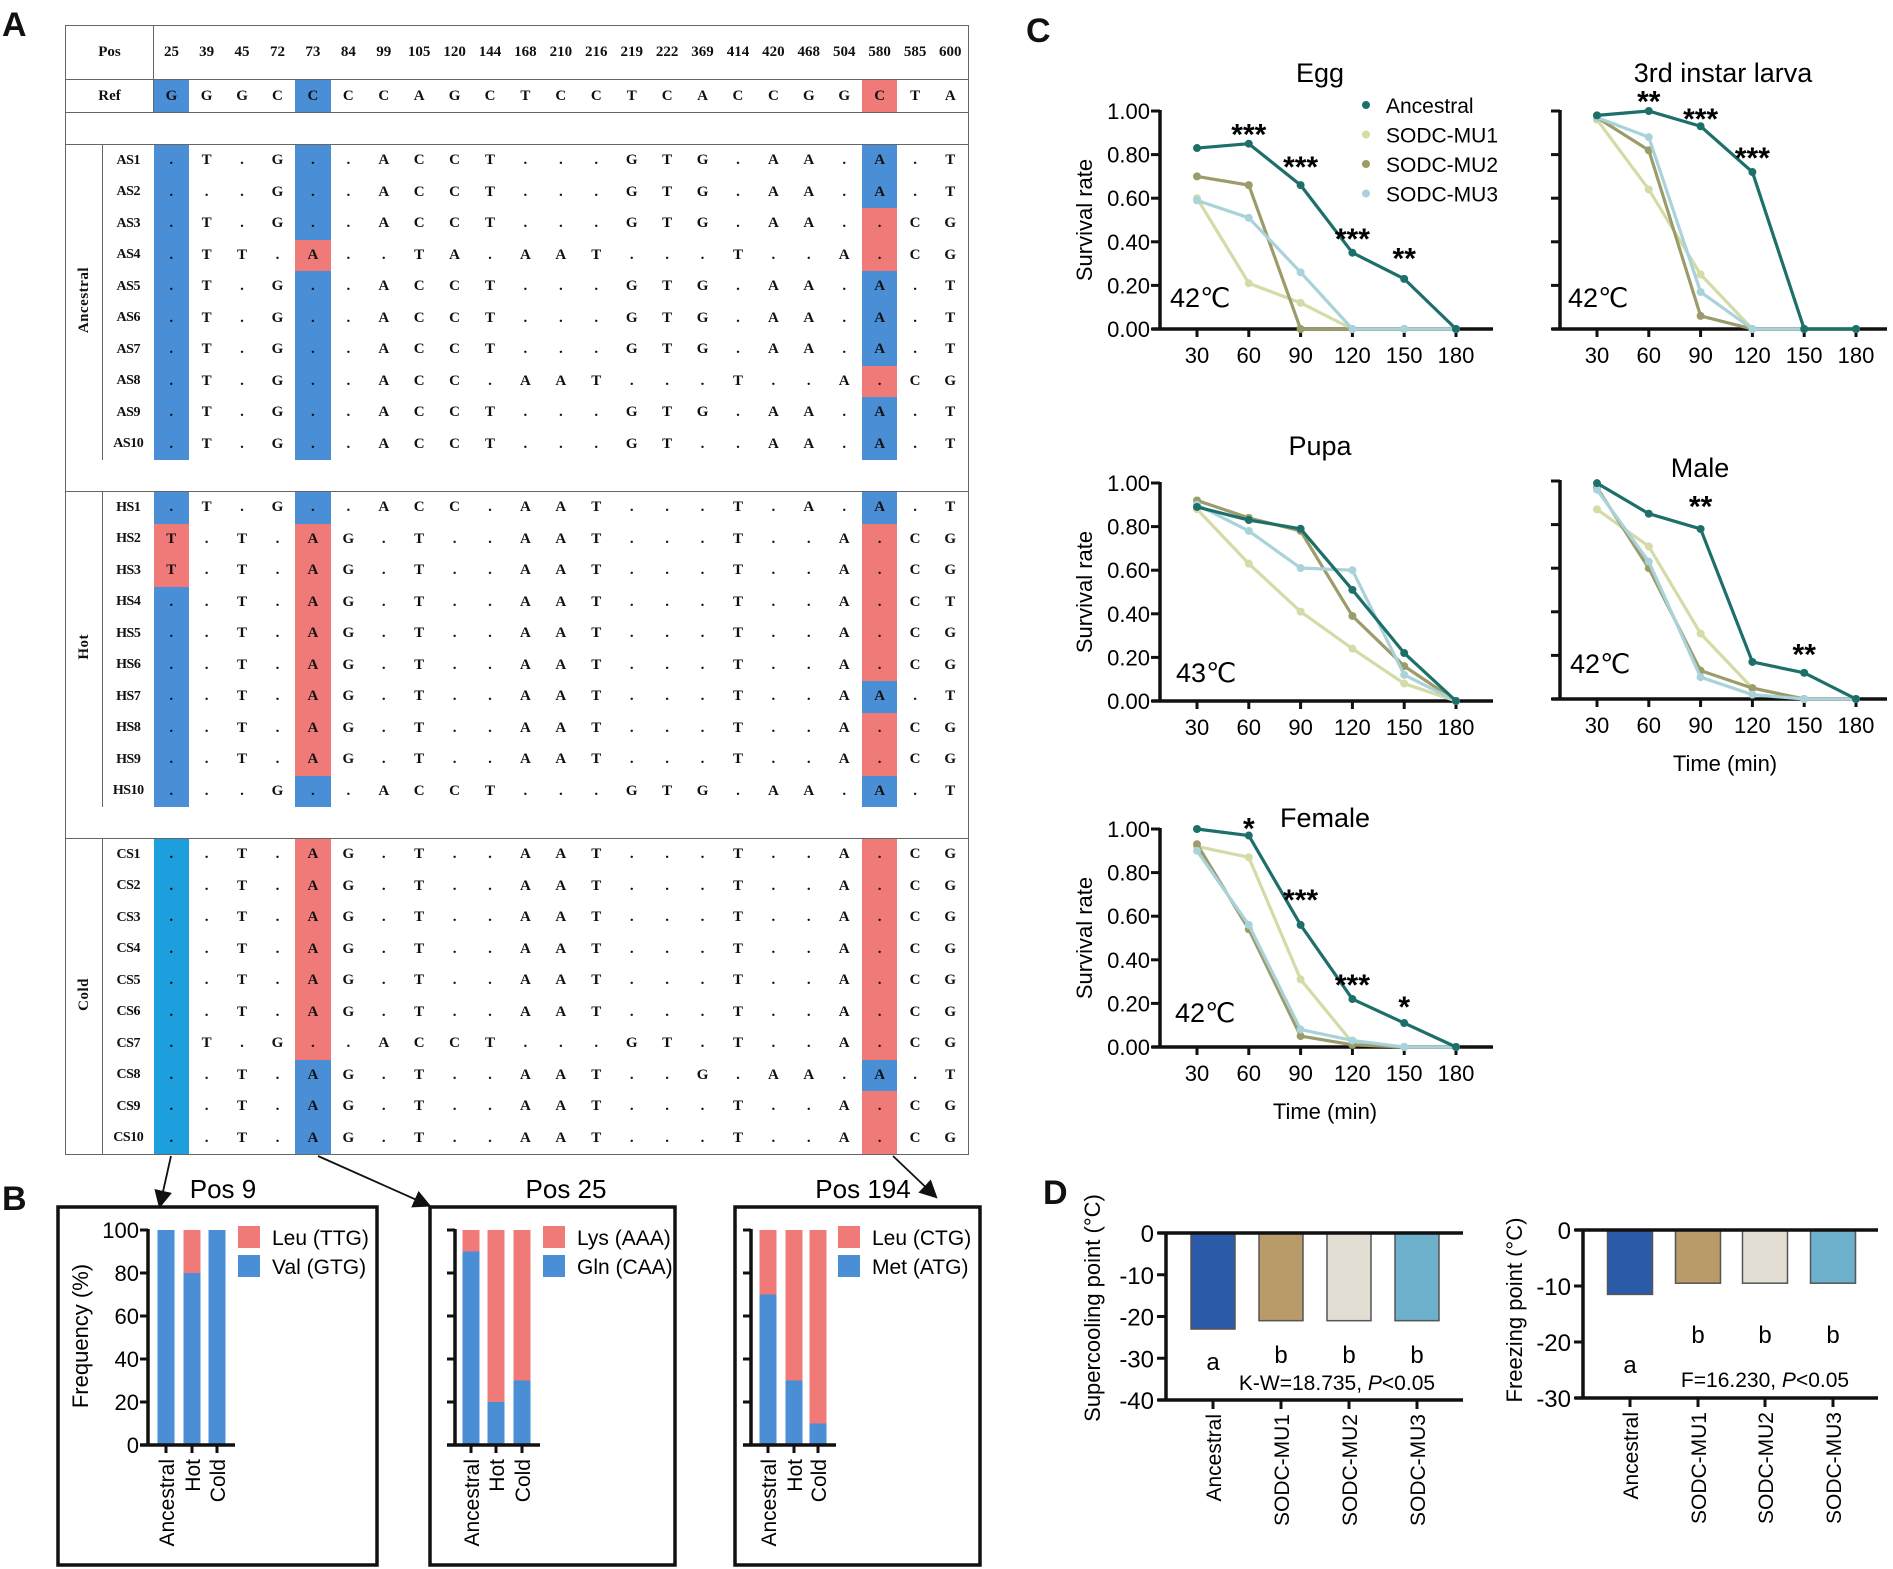 The image size is (1893, 1569). Describe the element at coordinates (384, 52) in the screenshot. I see `position-number: 99` at that location.